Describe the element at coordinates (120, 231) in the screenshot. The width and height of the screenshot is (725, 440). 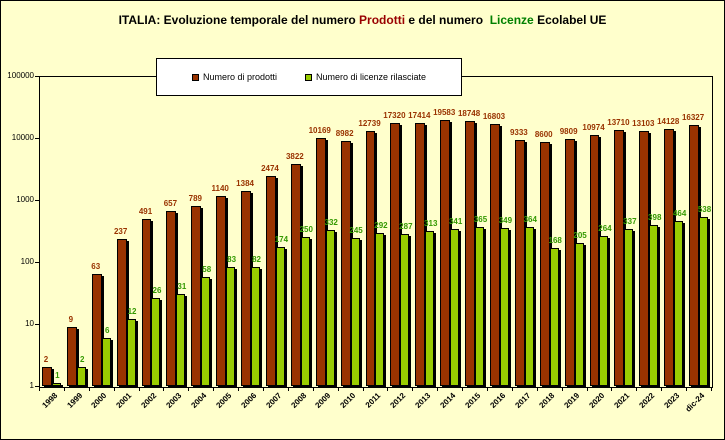
I see `products-value-label-2001: 237` at that location.